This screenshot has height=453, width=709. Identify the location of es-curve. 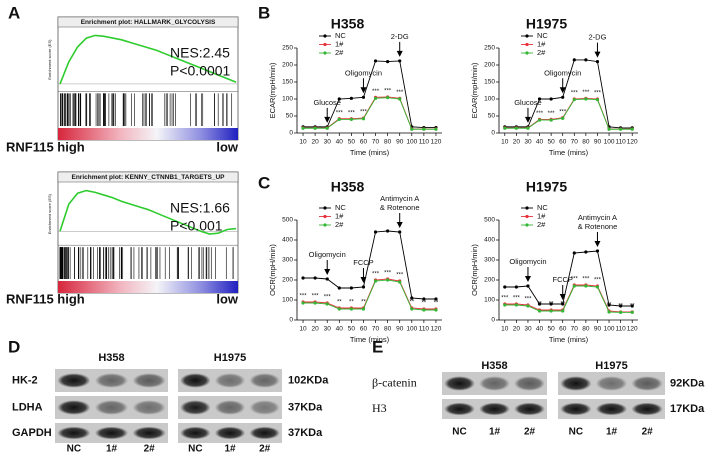
(148, 59).